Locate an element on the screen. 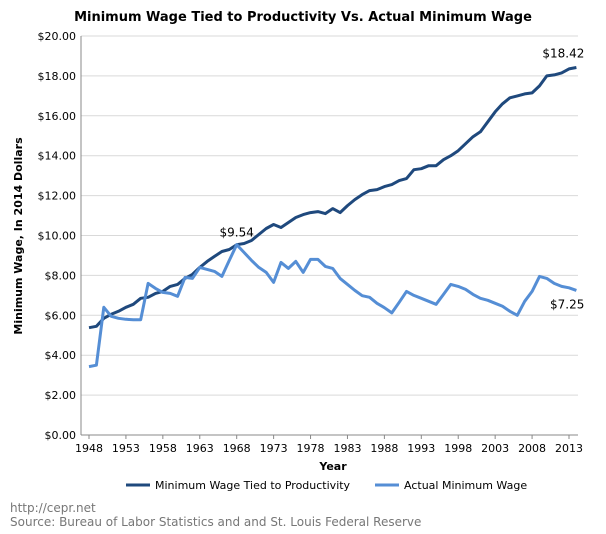 This screenshot has width=606, height=534. x-tick-label: 1978 is located at coordinates (311, 448).